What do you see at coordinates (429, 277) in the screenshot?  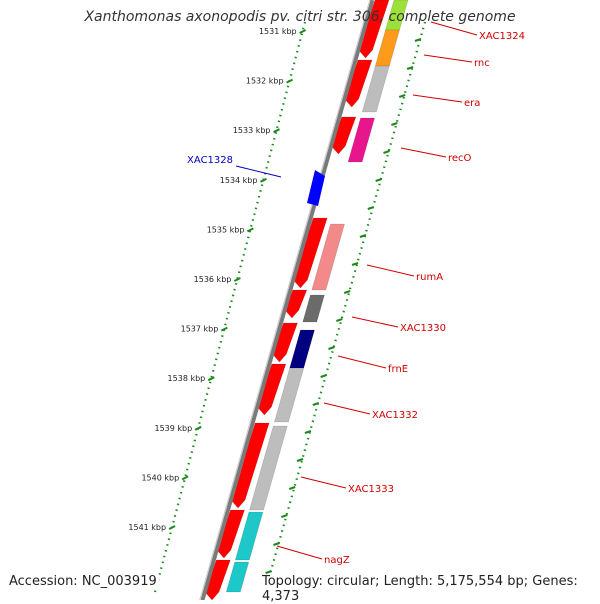 I see `gene-label: rumA` at bounding box center [429, 277].